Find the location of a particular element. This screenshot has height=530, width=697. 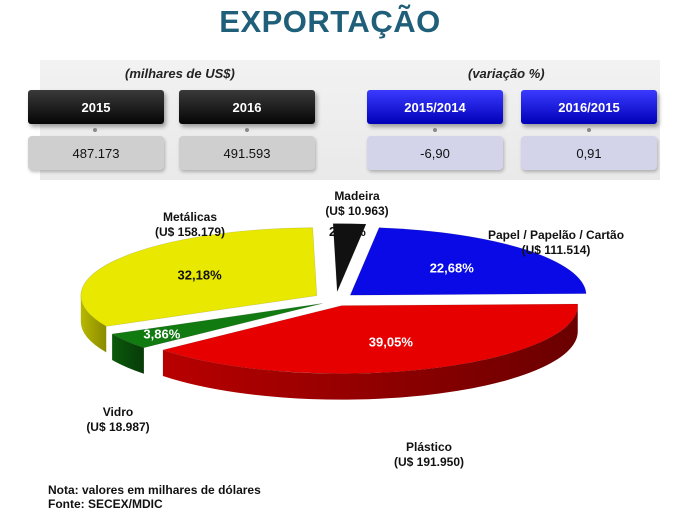

source-text: Fonte: SECEX/MDIC is located at coordinates (105, 504).